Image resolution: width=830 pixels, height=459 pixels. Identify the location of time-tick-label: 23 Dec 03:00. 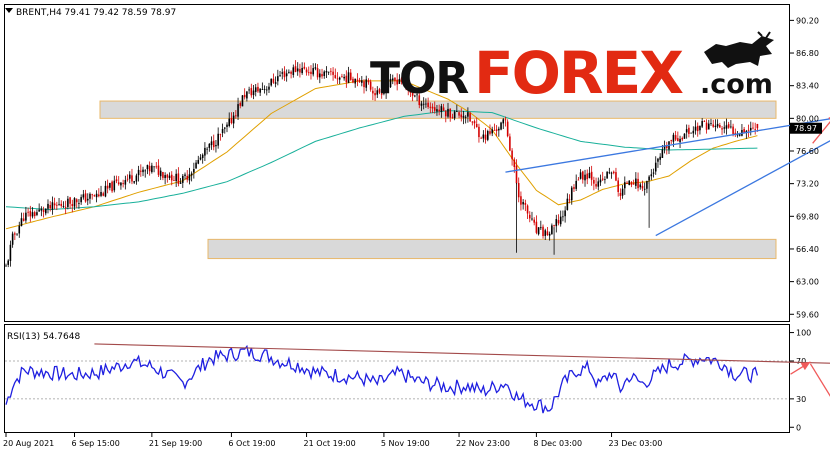
(636, 443).